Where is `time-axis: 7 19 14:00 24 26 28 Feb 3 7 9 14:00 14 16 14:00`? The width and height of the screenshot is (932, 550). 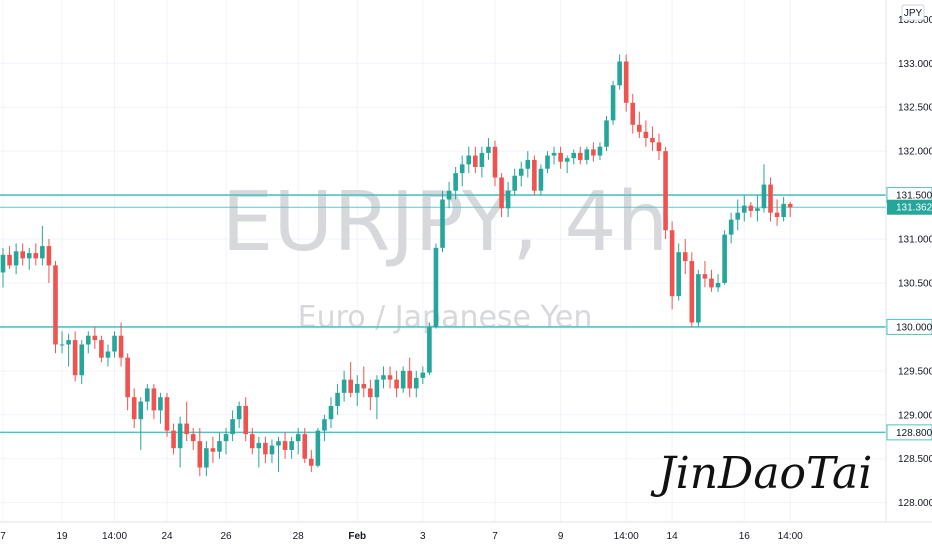 time-axis: 7 19 14:00 24 26 28 Feb 3 7 9 14:00 14 16 14:00 is located at coordinates (401, 536).